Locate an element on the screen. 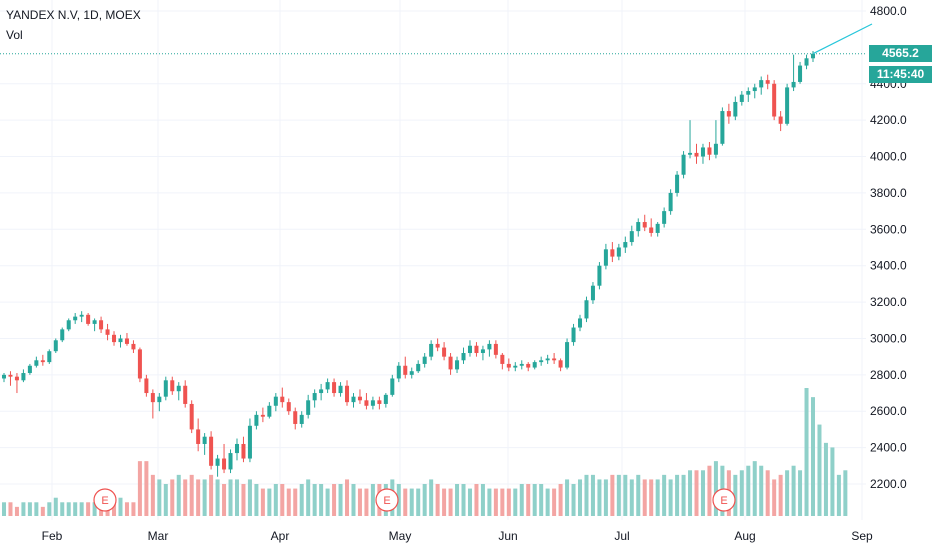 This screenshot has height=550, width=932. y-tick-label: 2600.0 is located at coordinates (888, 411).